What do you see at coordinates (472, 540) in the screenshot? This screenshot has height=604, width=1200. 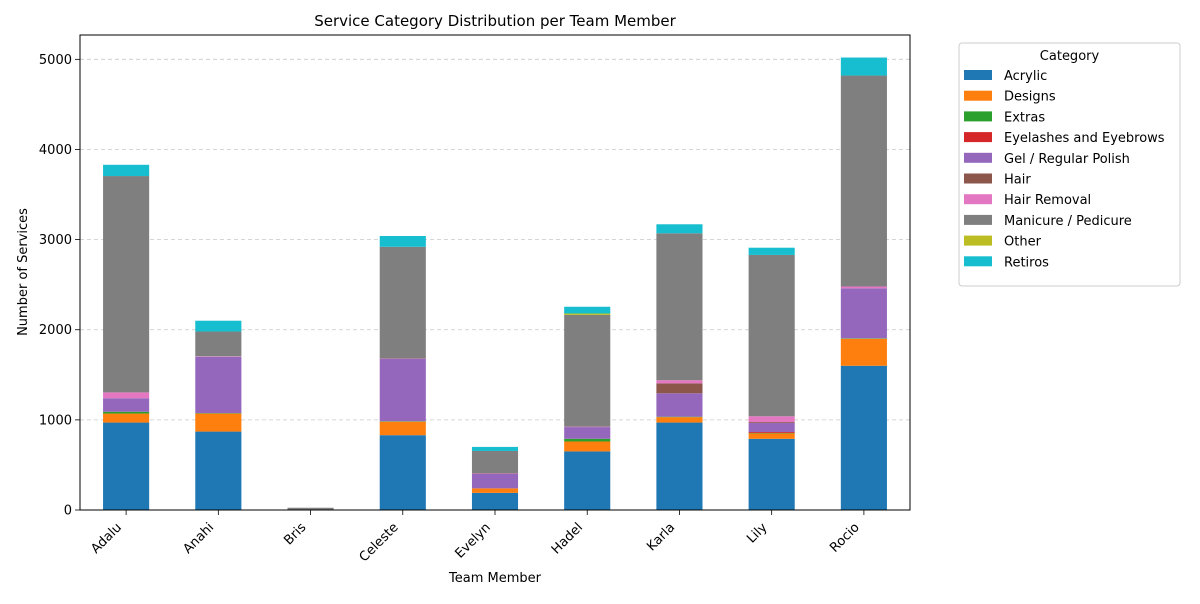 I see `x-tick-label: Evelyn` at bounding box center [472, 540].